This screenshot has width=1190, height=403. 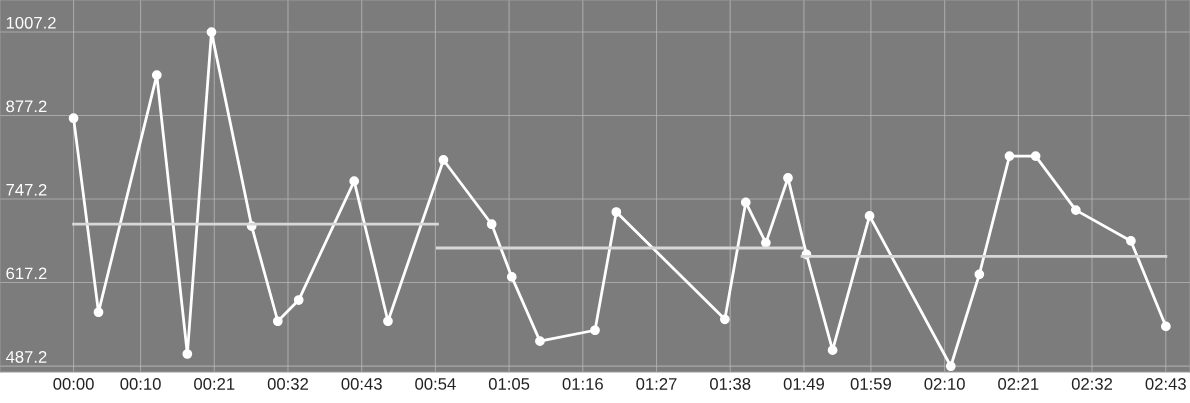 What do you see at coordinates (944, 384) in the screenshot?
I see `x-tick-label: 02:10` at bounding box center [944, 384].